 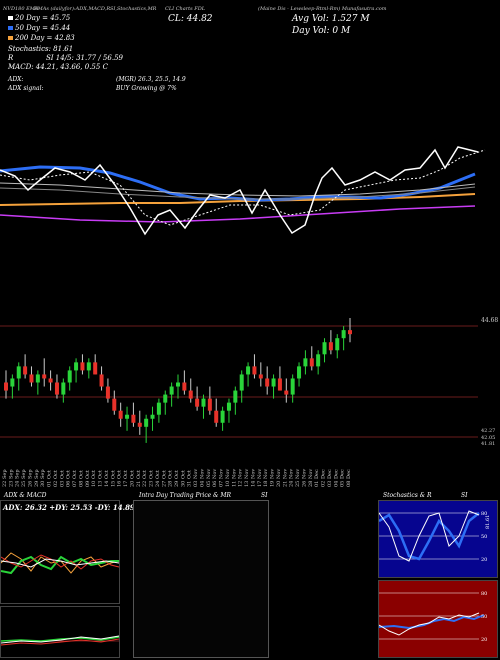 I want to click on si-tick-80: 80, so click(x=484, y=594).